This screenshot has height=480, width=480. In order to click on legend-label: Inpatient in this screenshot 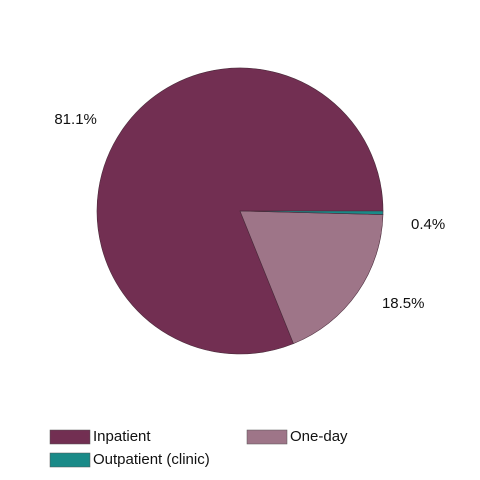, I will do `click(122, 436)`.